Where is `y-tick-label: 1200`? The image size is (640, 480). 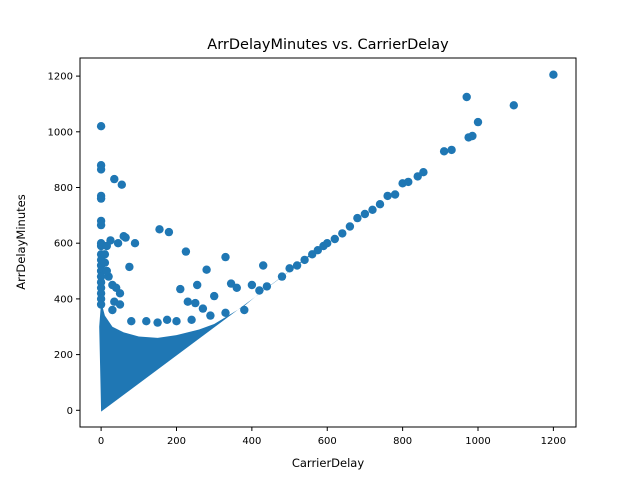
y-tick-label: 1200 is located at coordinates (60, 77).